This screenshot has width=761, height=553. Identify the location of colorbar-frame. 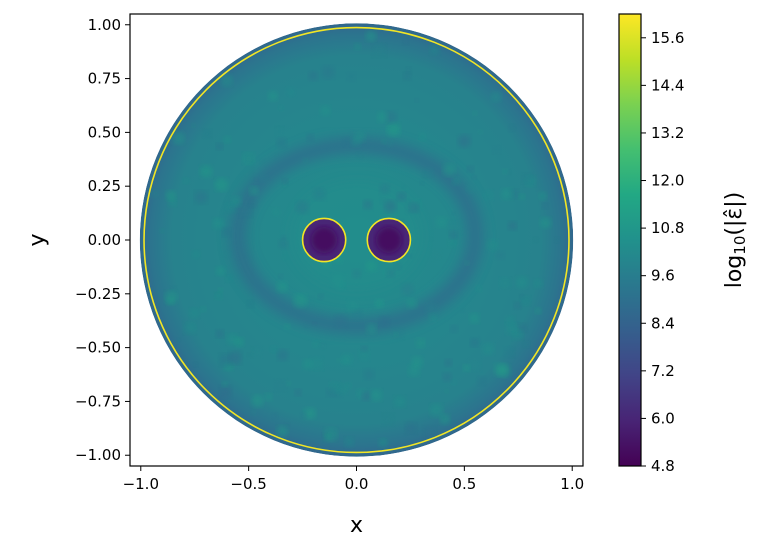
(630, 240).